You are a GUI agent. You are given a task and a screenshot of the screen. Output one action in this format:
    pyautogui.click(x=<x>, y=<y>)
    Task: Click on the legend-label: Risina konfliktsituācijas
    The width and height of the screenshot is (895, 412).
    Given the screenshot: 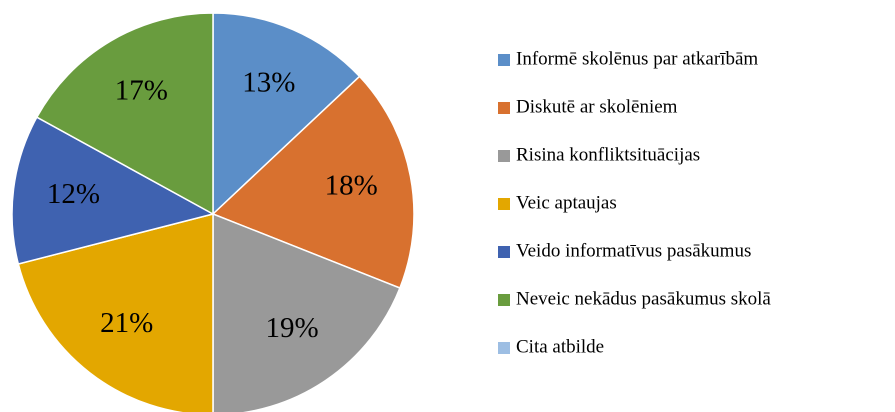 What is the action you would take?
    pyautogui.click(x=608, y=154)
    